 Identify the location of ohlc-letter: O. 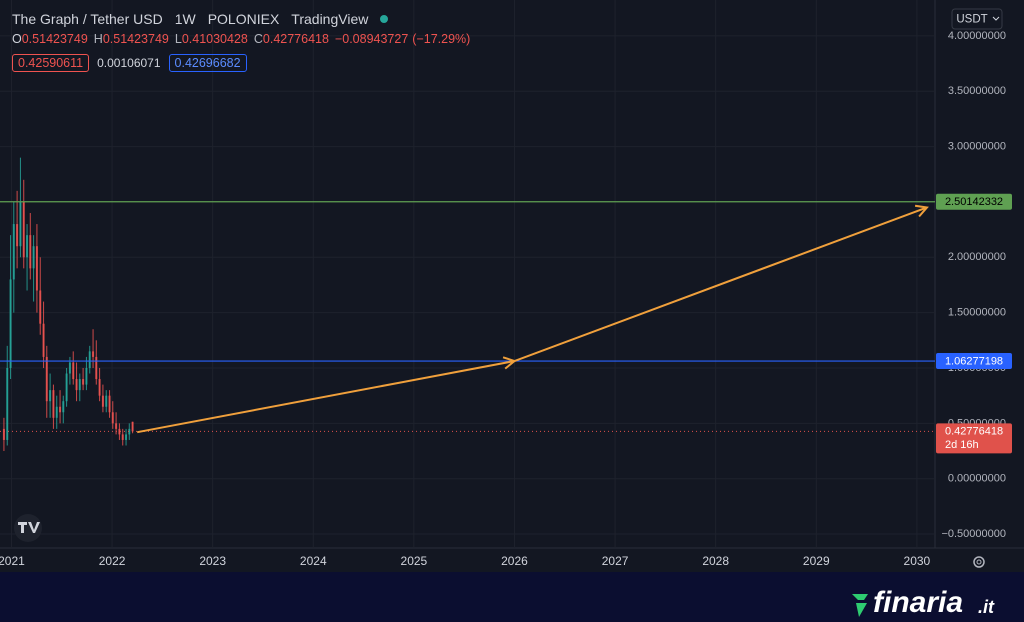
(17, 39).